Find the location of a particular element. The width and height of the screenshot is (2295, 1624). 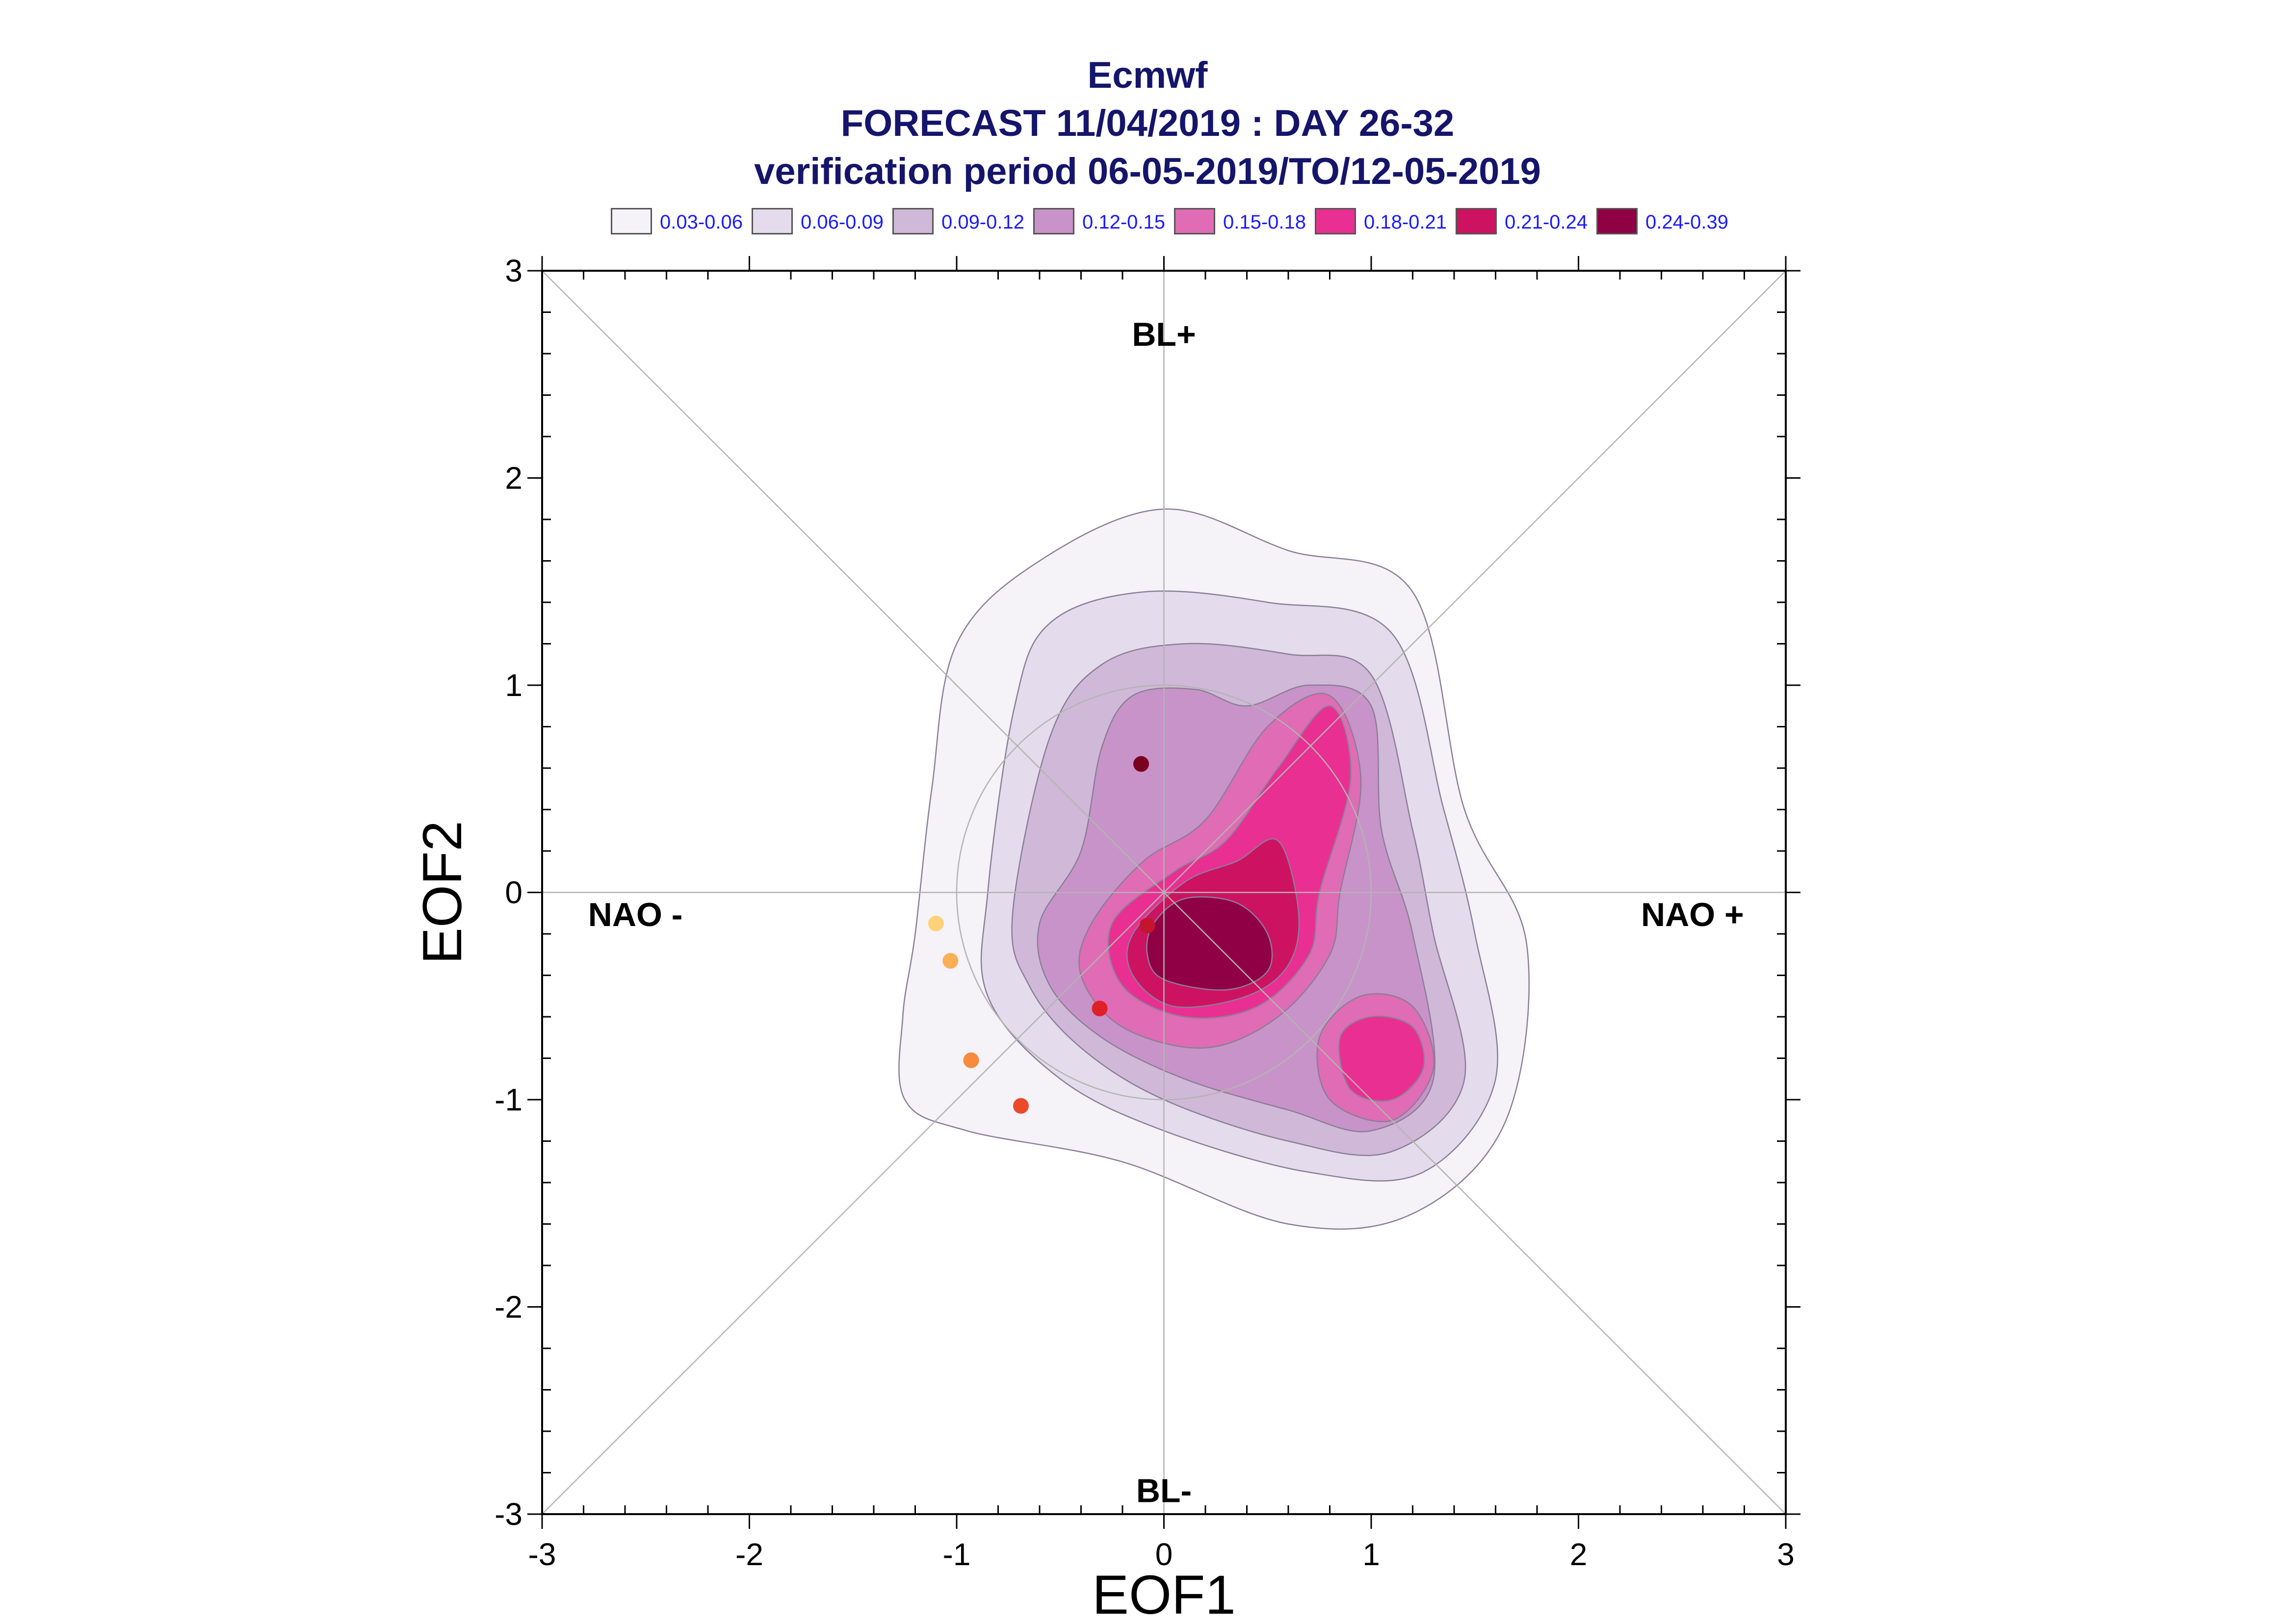

x-tick-label: 3 is located at coordinates (1786, 1554).